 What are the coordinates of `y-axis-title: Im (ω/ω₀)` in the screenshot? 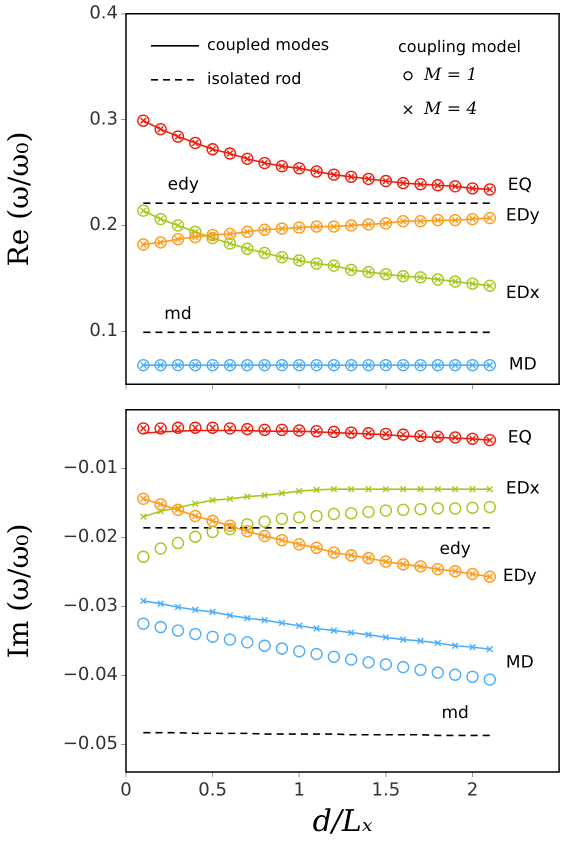 It's located at (19, 591).